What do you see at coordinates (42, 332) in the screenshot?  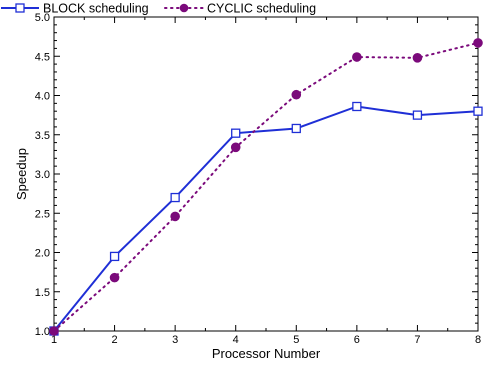 I see `y-tick-label: 1.0` at bounding box center [42, 332].